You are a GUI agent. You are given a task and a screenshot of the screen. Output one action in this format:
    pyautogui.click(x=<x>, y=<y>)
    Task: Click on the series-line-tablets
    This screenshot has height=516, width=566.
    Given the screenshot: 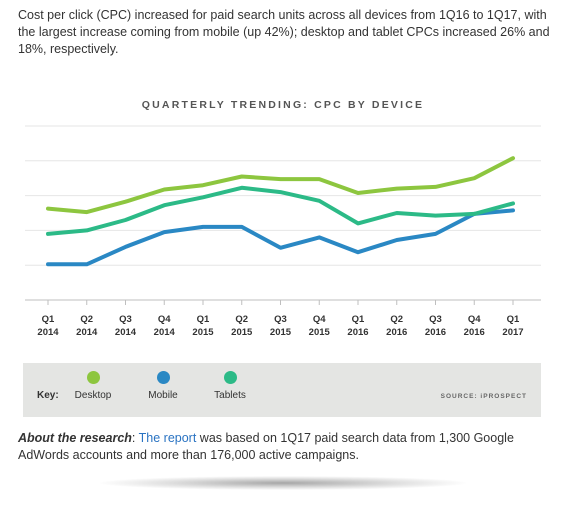 What is the action you would take?
    pyautogui.click(x=280, y=210)
    